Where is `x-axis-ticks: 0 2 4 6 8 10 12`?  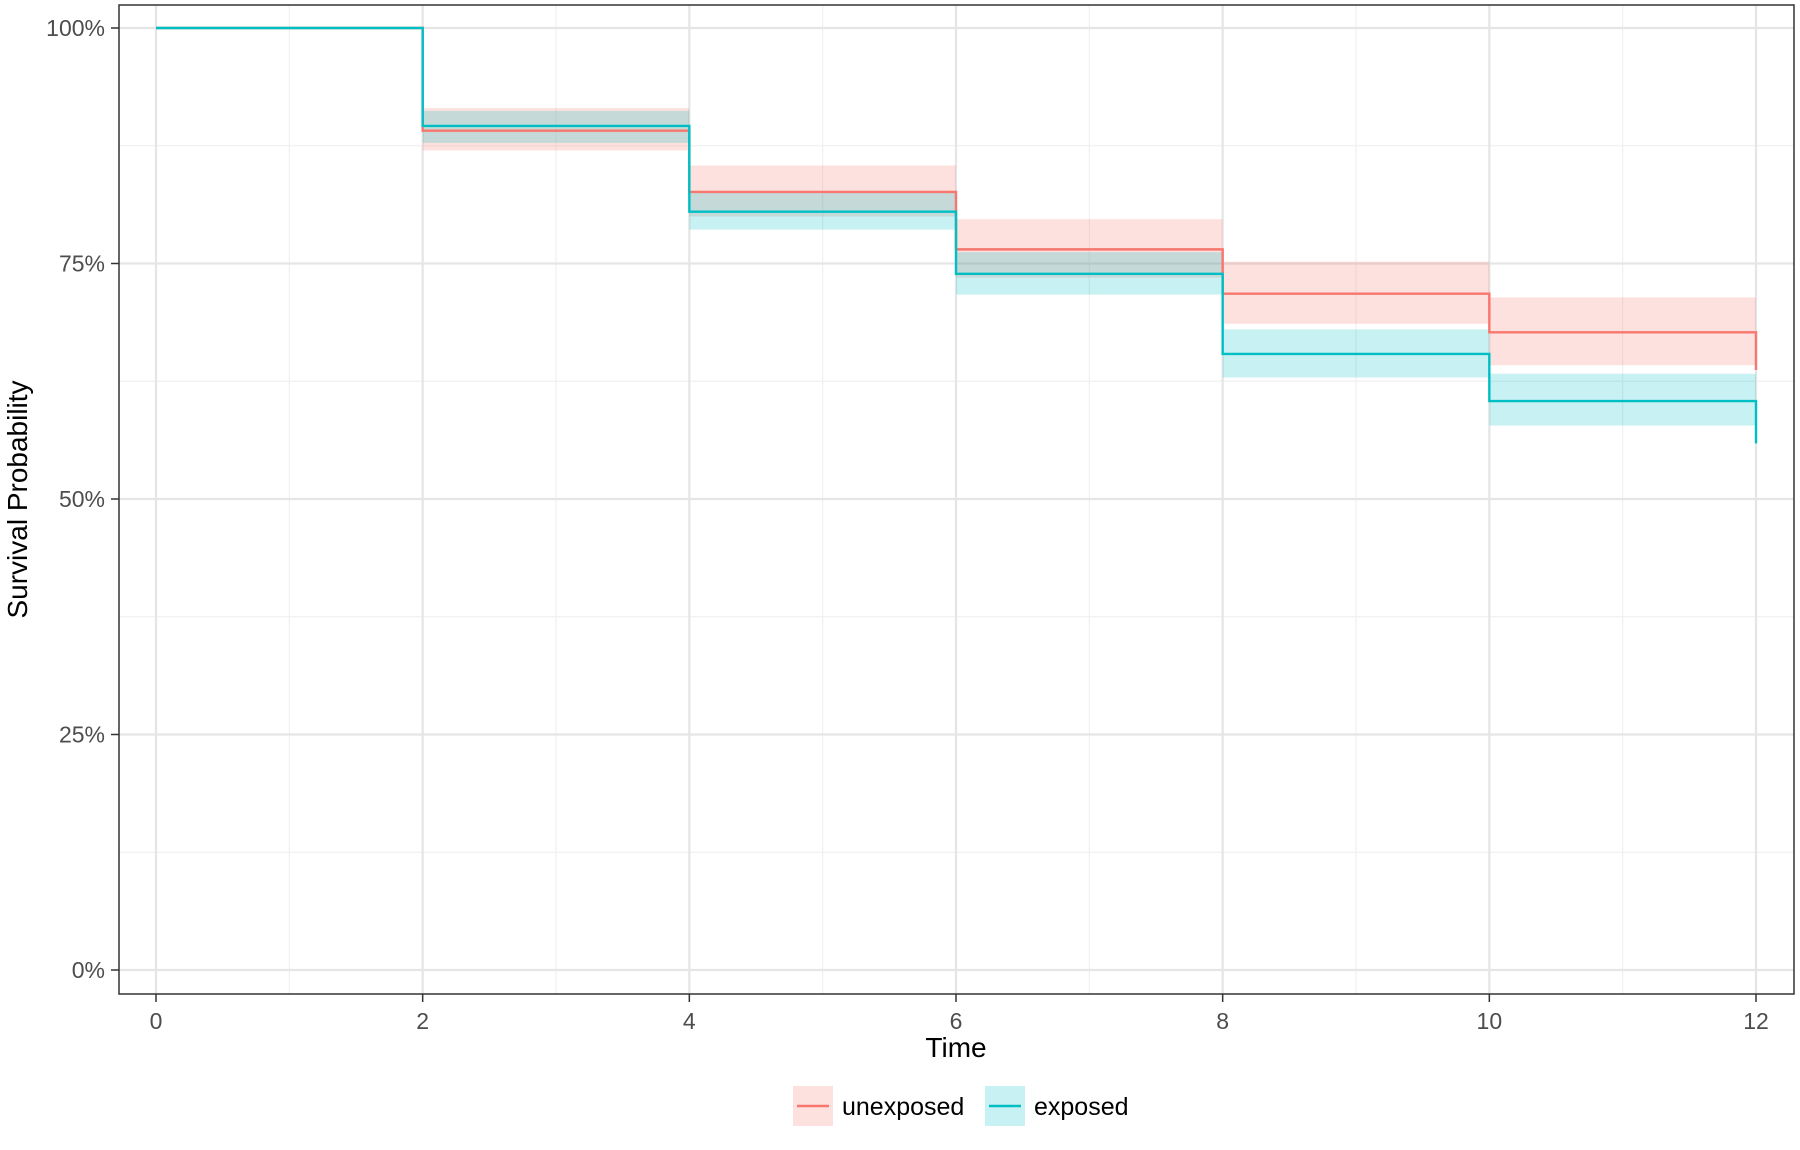 x-axis-ticks: 0 2 4 6 8 10 12 is located at coordinates (959, 1014).